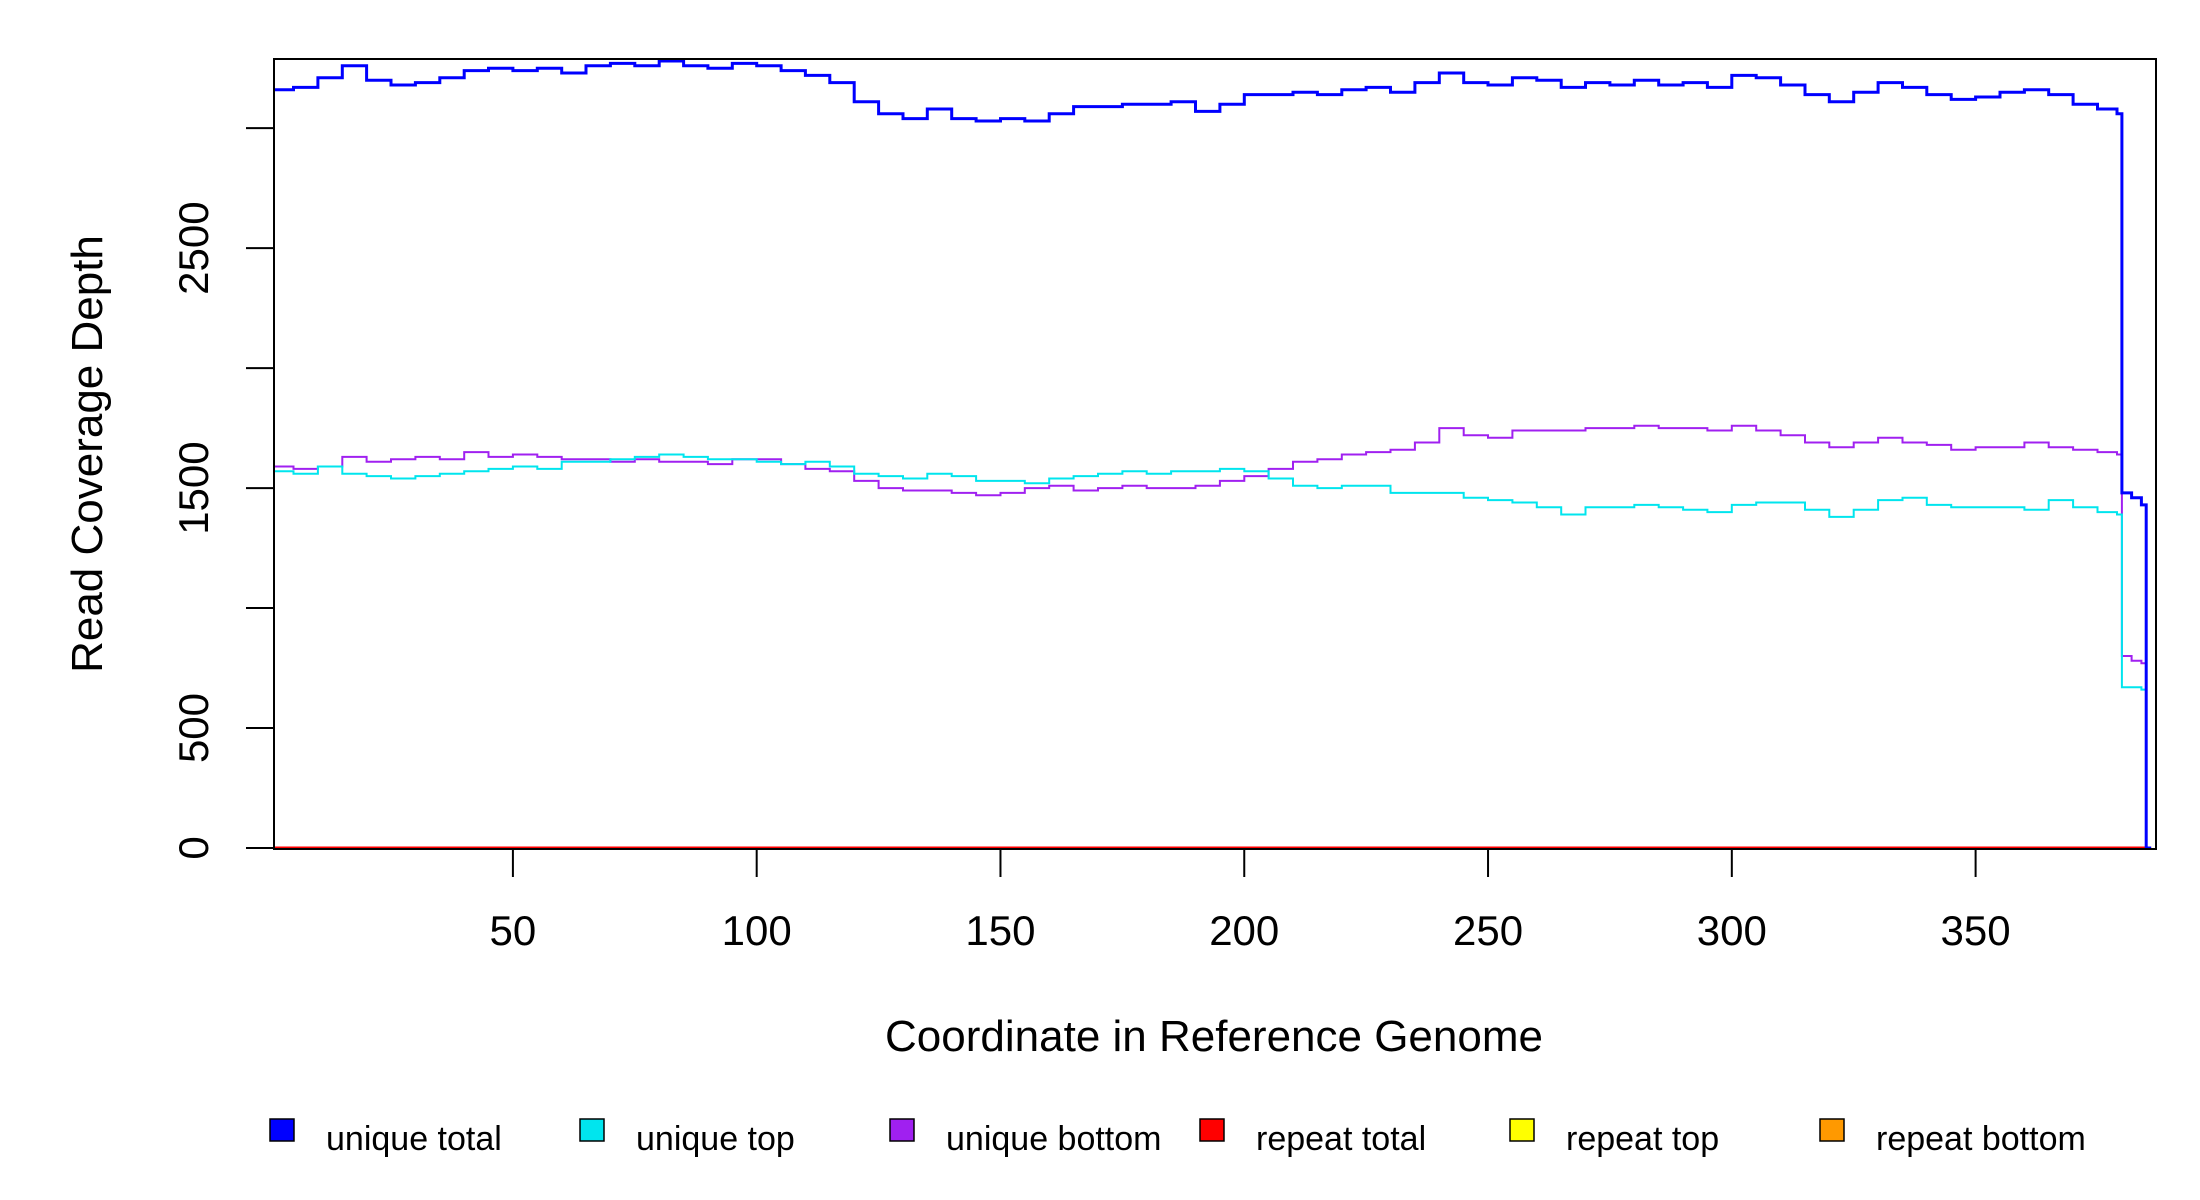 This screenshot has width=2200, height=1200. What do you see at coordinates (193, 728) in the screenshot?
I see `y-tick-label: 500` at bounding box center [193, 728].